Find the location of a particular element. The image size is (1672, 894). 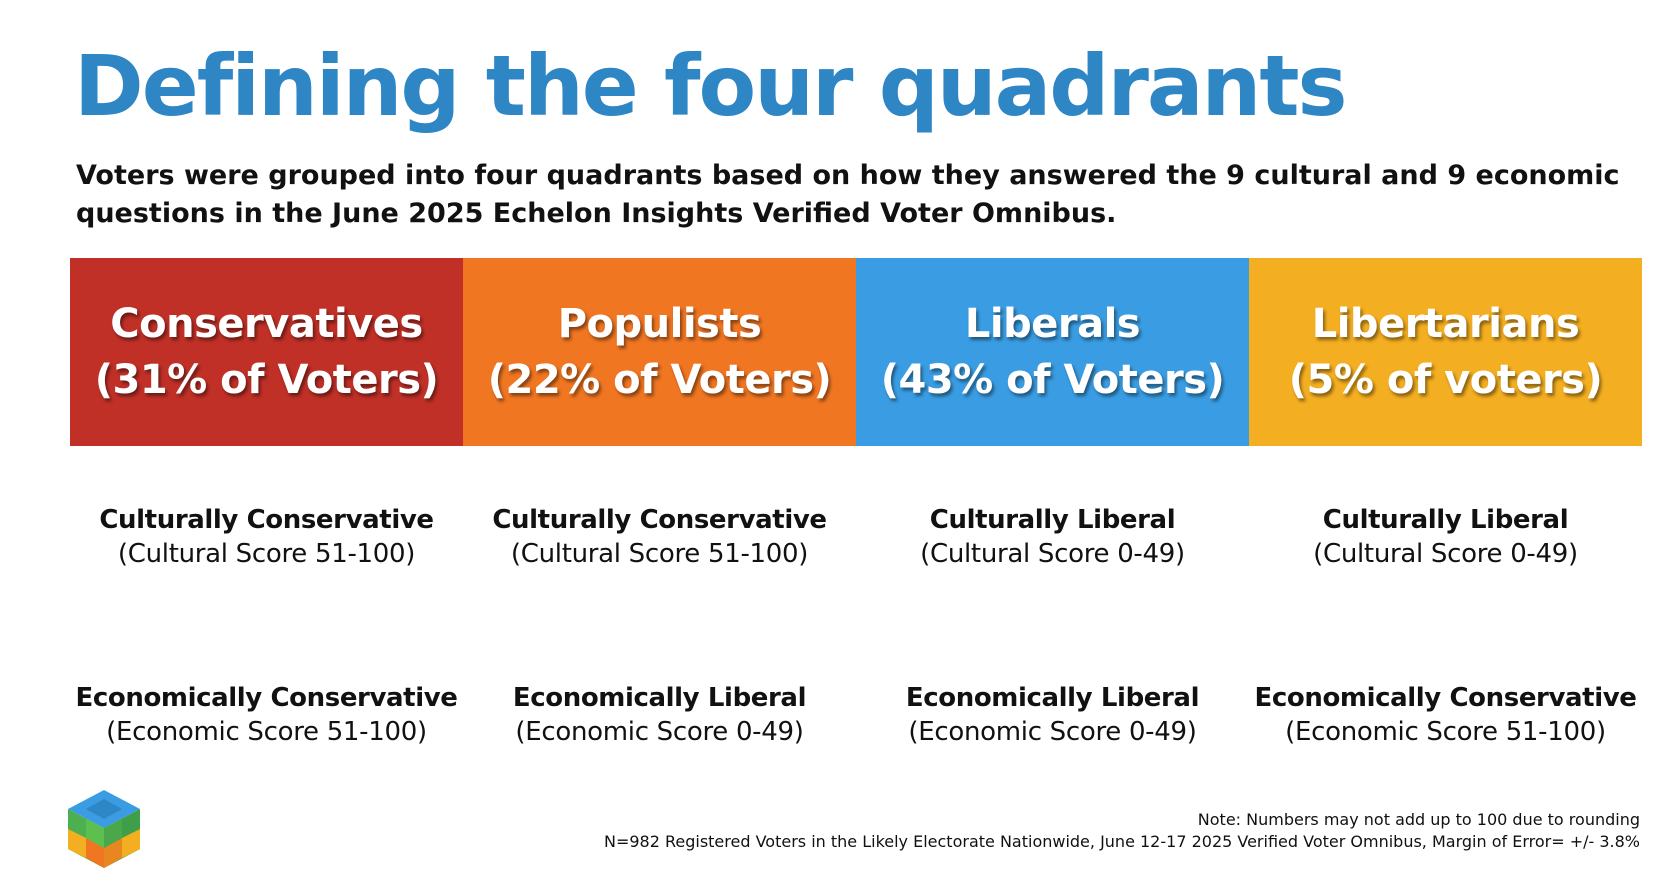

quadrant-name: Populists is located at coordinates (659, 324).